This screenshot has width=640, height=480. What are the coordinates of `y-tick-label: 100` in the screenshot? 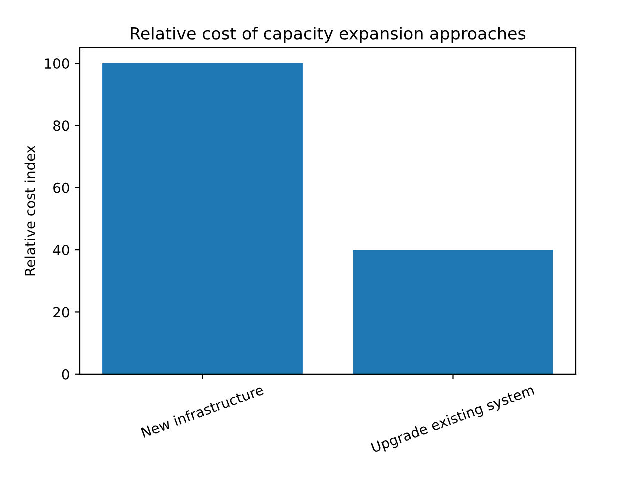 It's located at (57, 64).